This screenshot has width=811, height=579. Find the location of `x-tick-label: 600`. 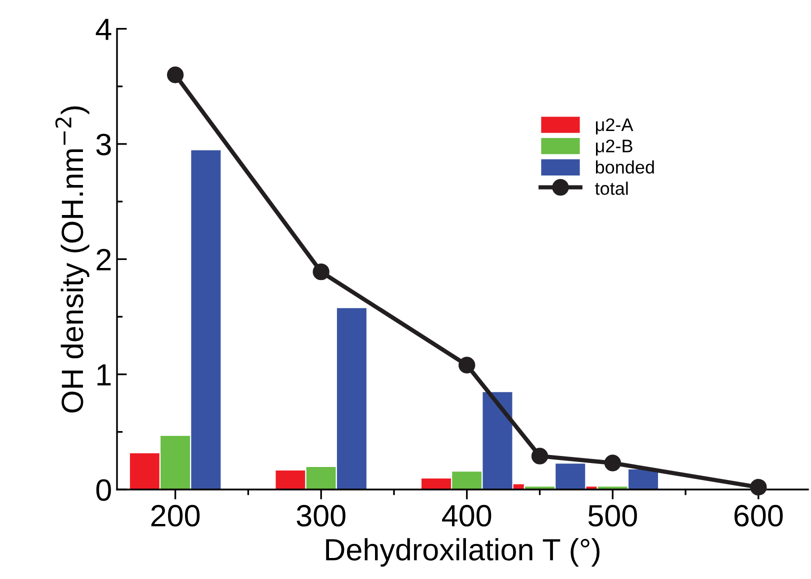

x-tick-label: 600 is located at coordinates (758, 515).